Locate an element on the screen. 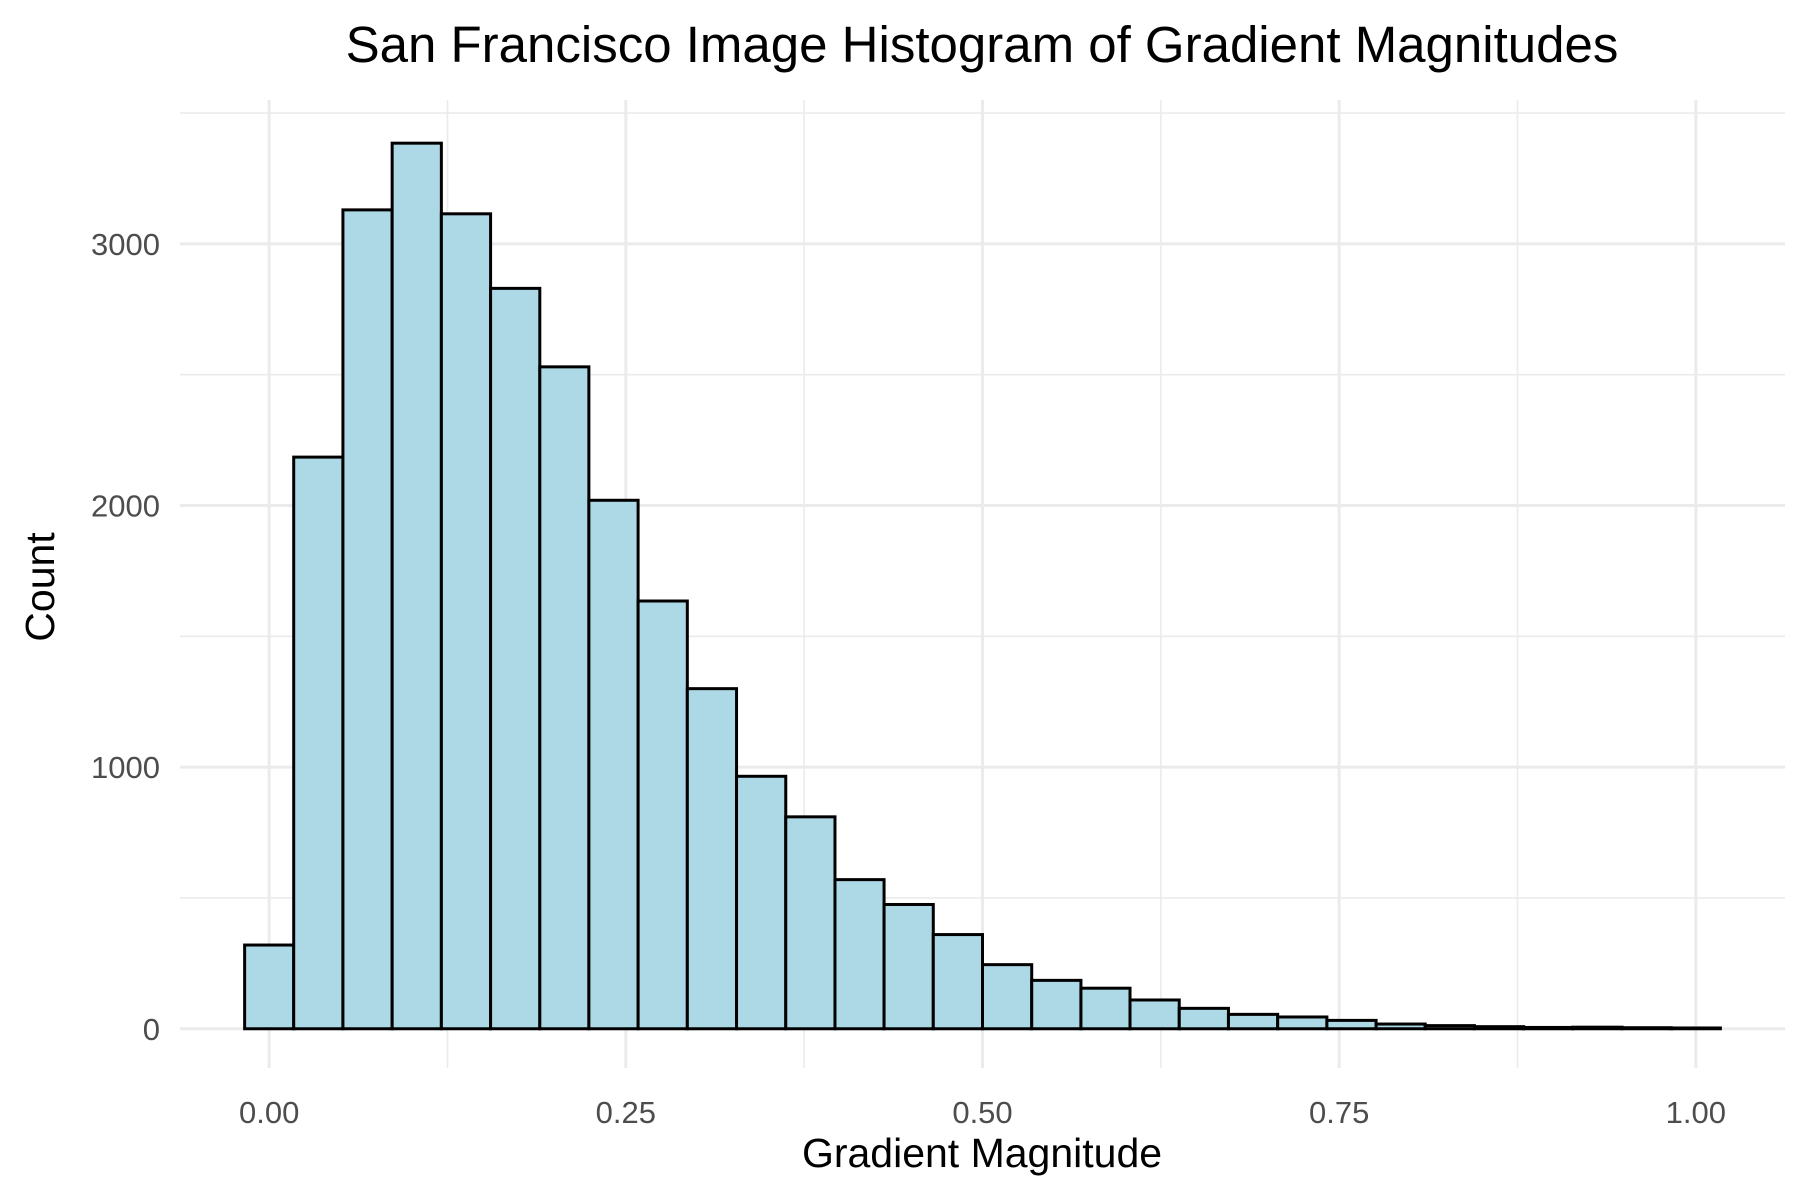 The width and height of the screenshot is (1800, 1200). x-axis-ticks: 0.00 0.25 0.50 0.75 1.00 is located at coordinates (982, 1112).